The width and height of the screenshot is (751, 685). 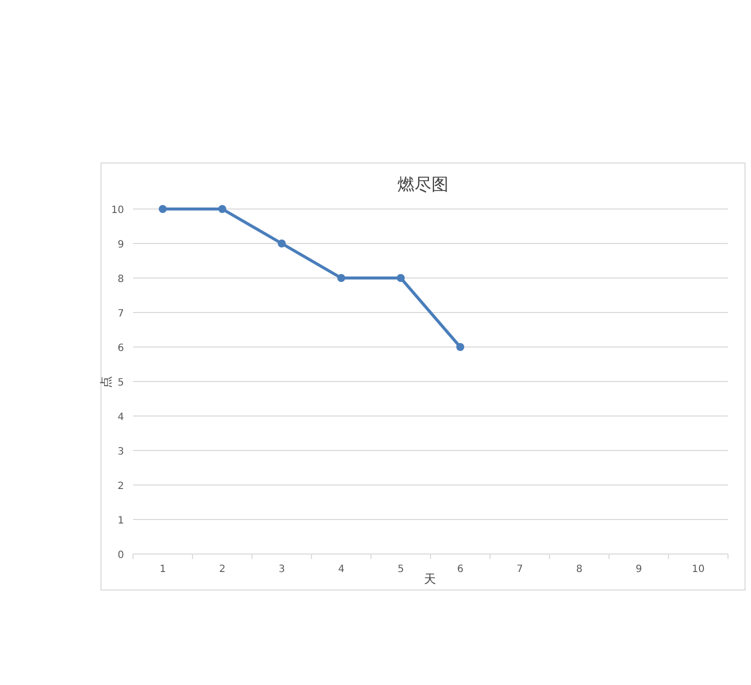 I want to click on x-tick-label: 8, so click(x=579, y=569).